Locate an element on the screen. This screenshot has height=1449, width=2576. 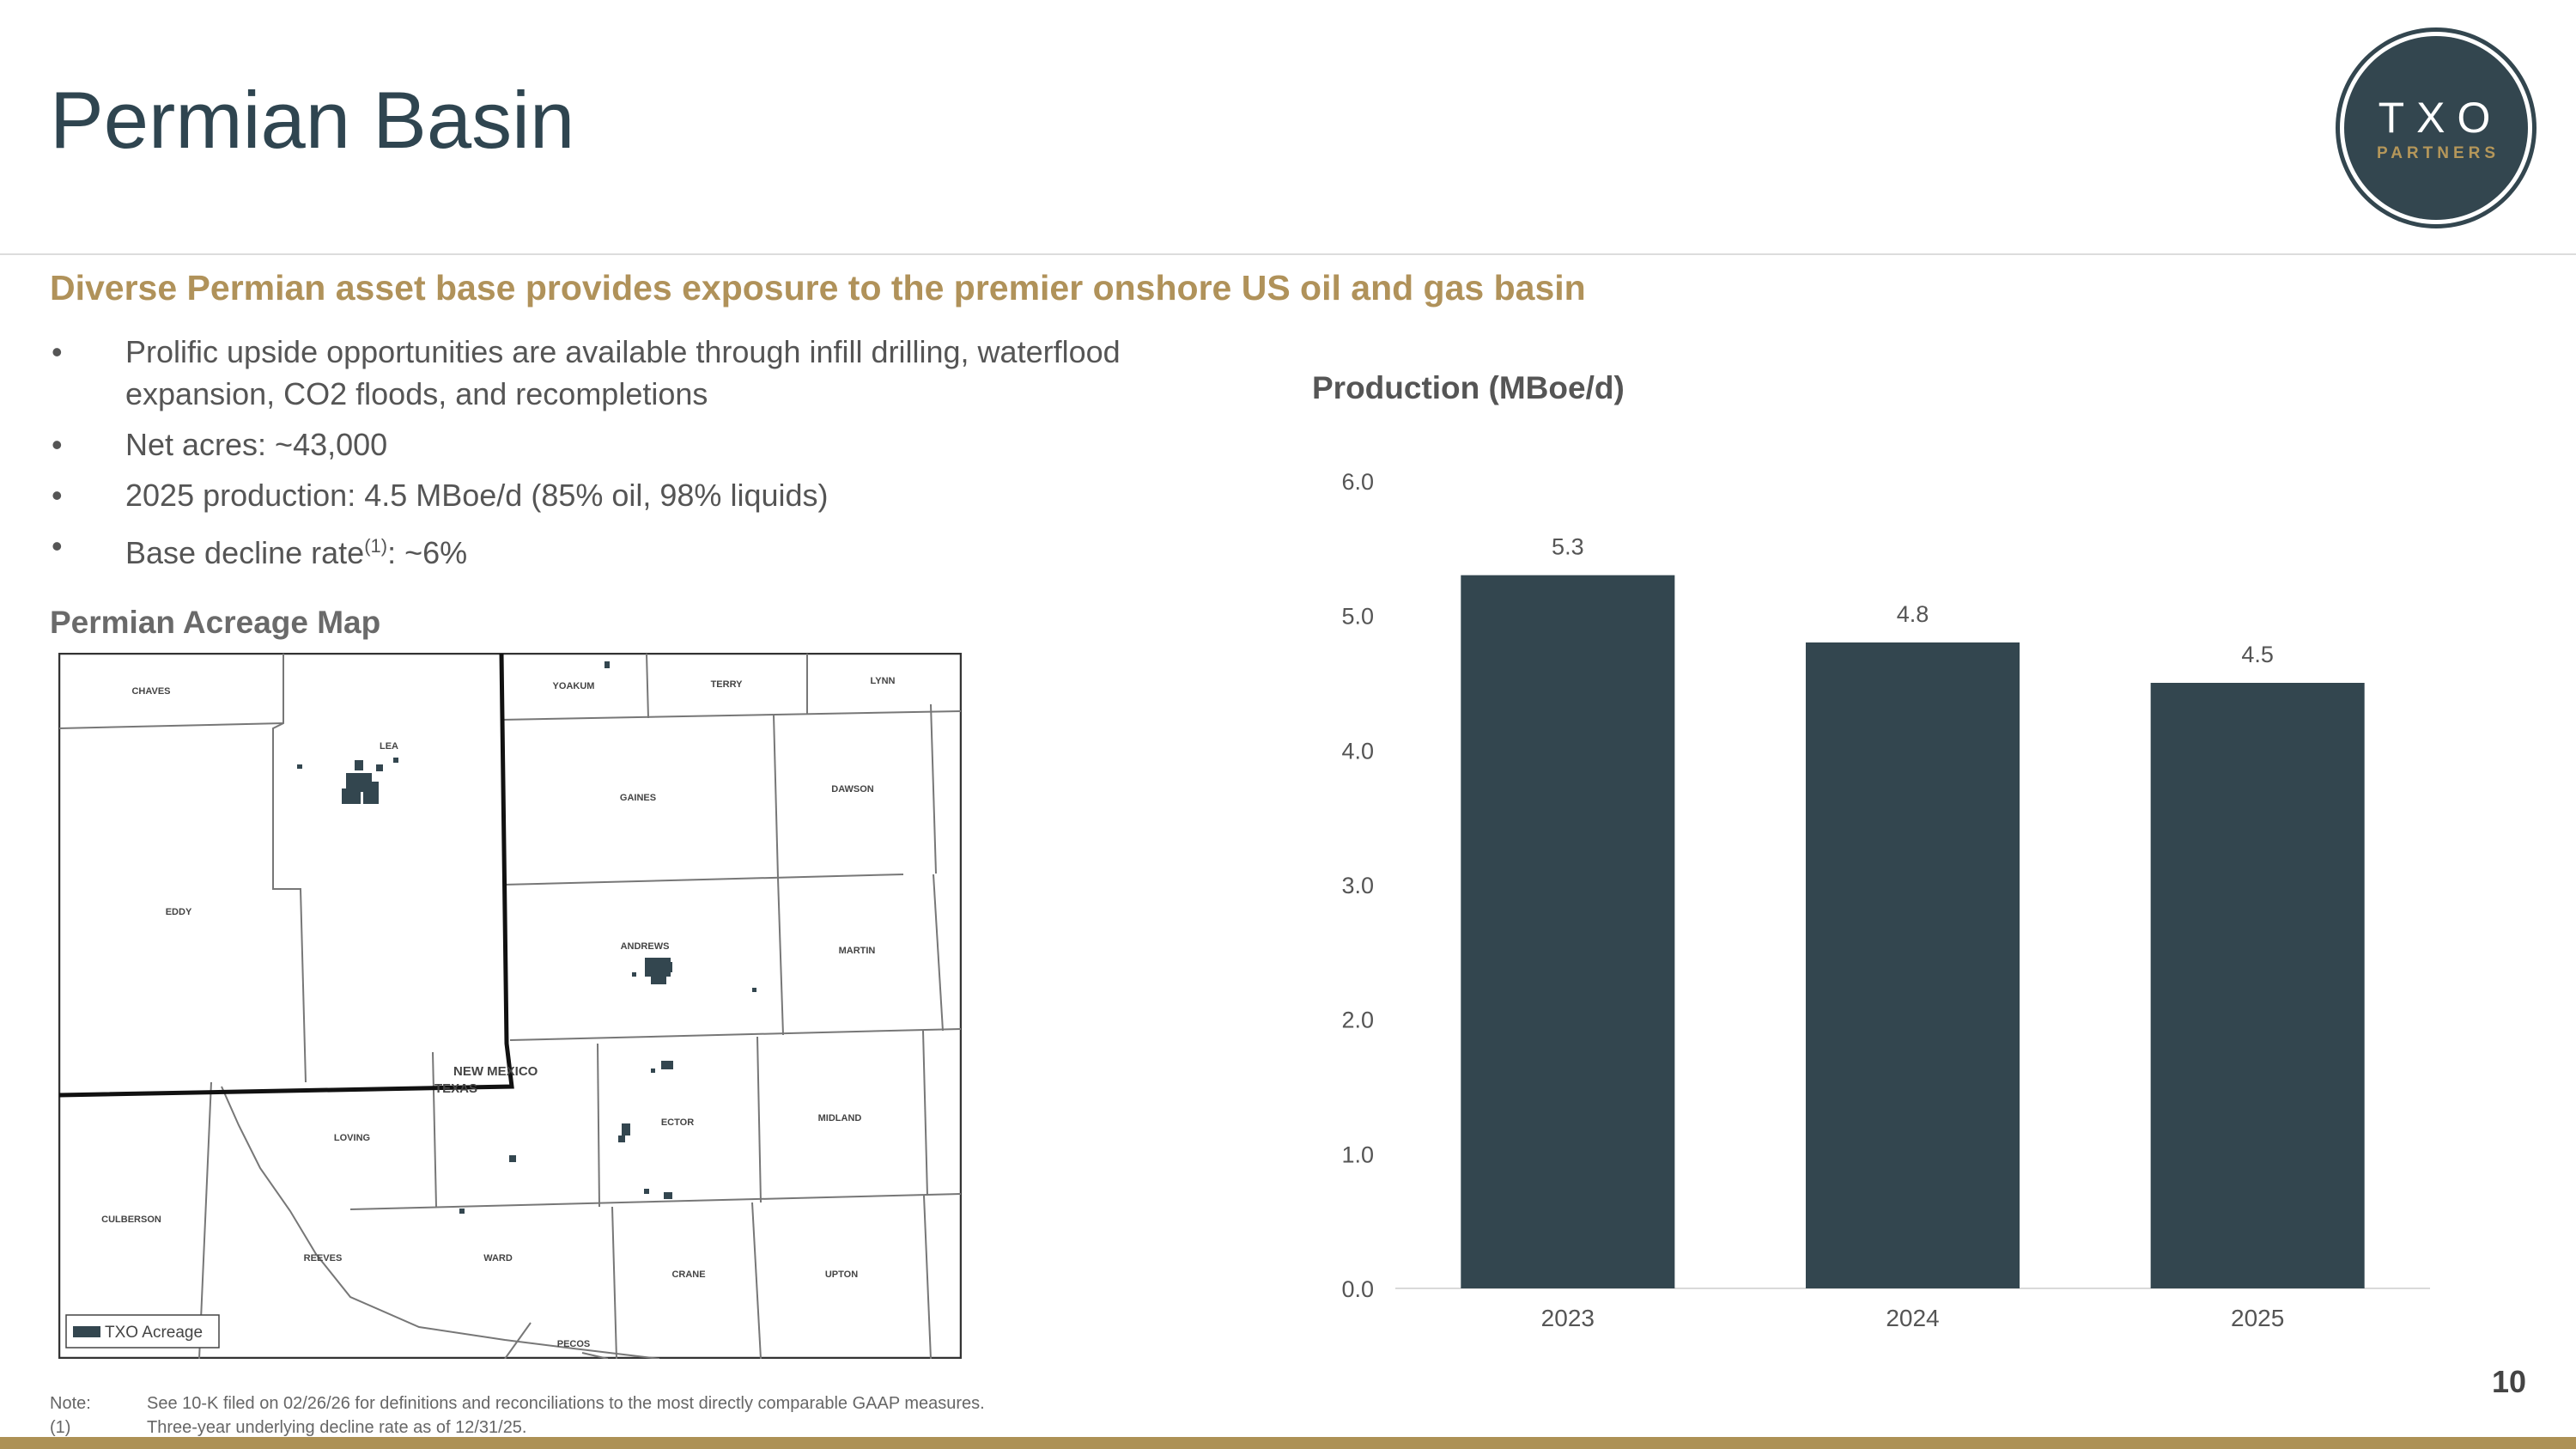
bullet-text: Net acres: ~43,000 is located at coordinates (257, 444).